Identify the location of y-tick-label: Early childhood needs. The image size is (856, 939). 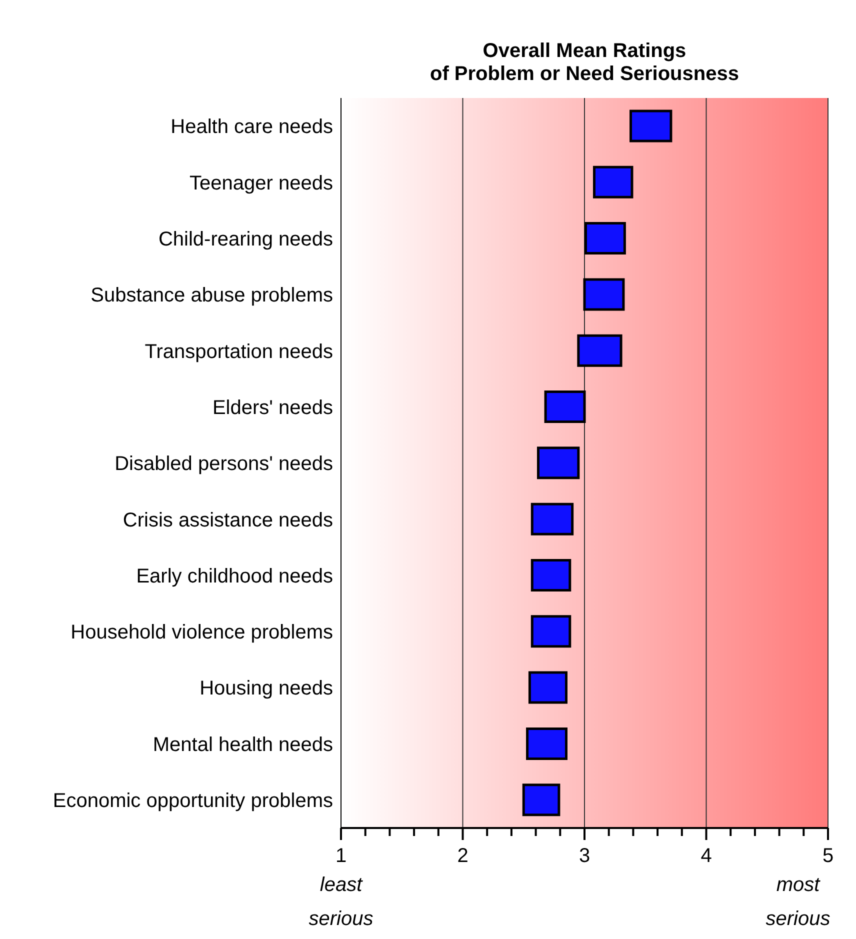
(234, 576).